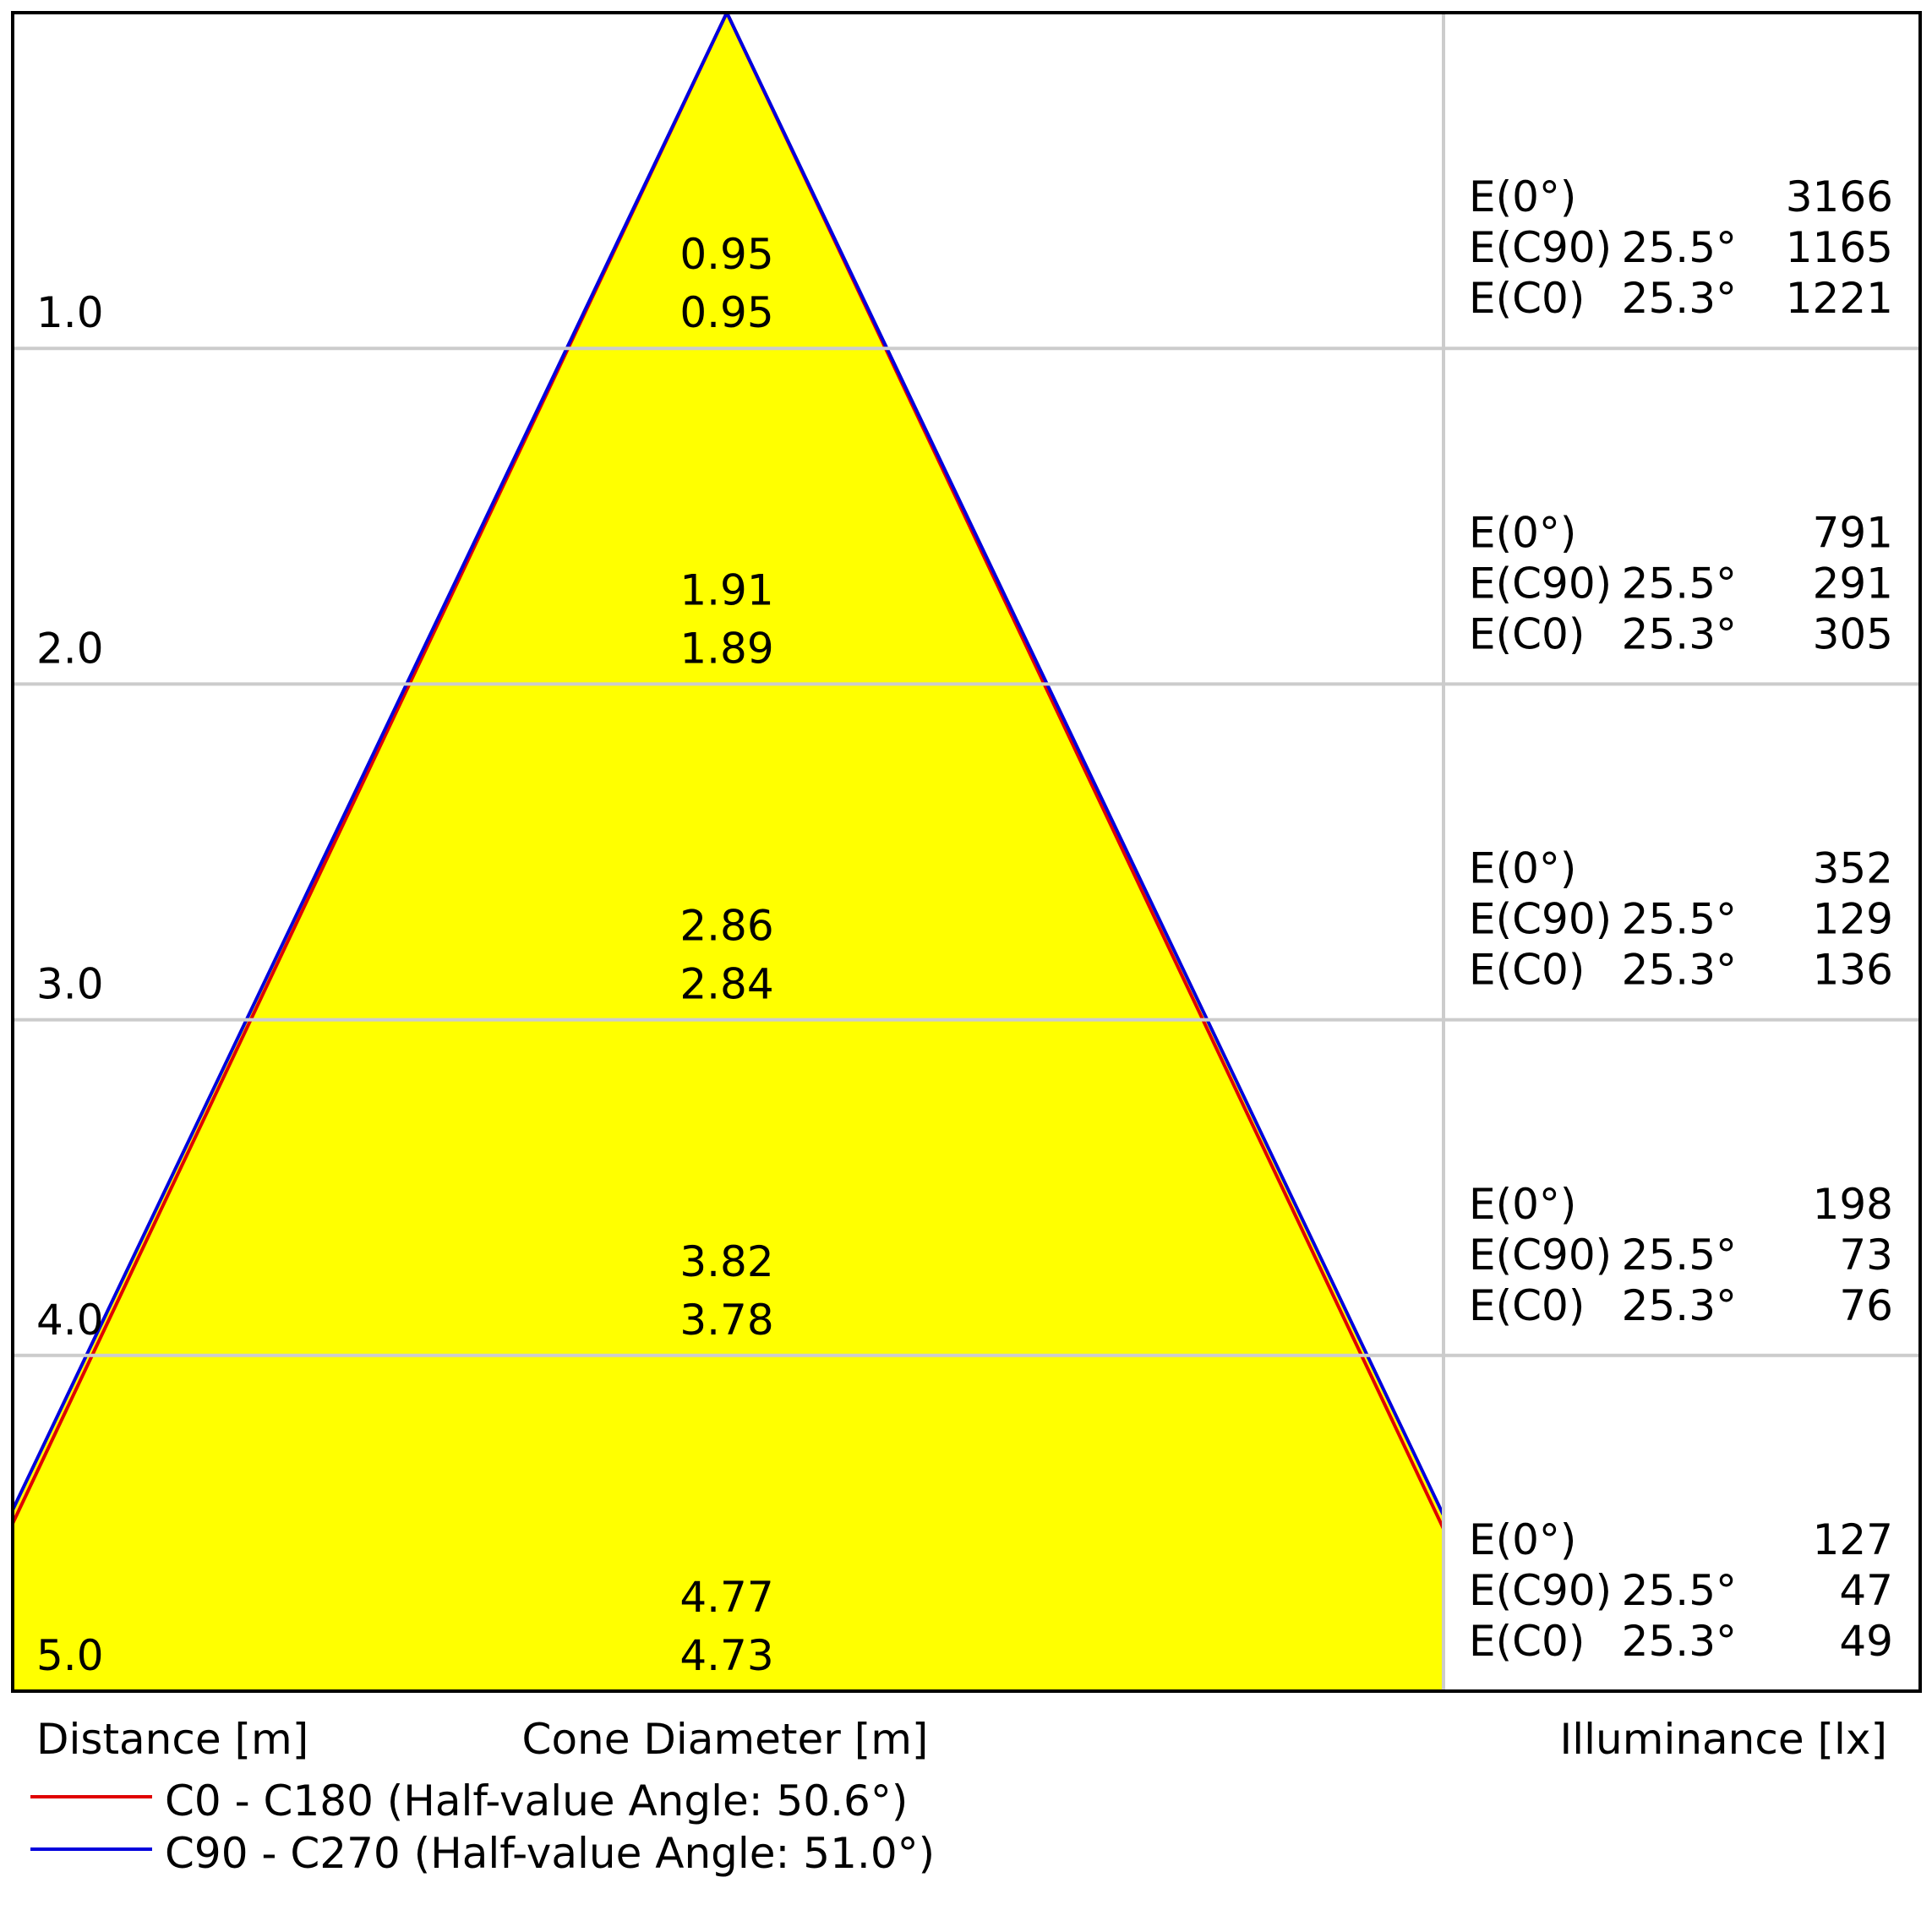 The height and width of the screenshot is (1932, 1932). What do you see at coordinates (70, 312) in the screenshot?
I see `distance-tick-label: 1.0` at bounding box center [70, 312].